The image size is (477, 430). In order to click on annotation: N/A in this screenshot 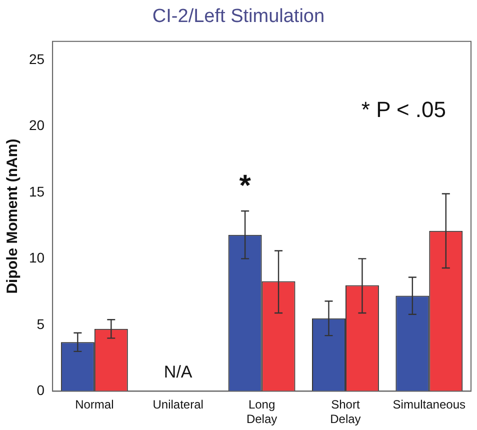, I will do `click(178, 372)`.